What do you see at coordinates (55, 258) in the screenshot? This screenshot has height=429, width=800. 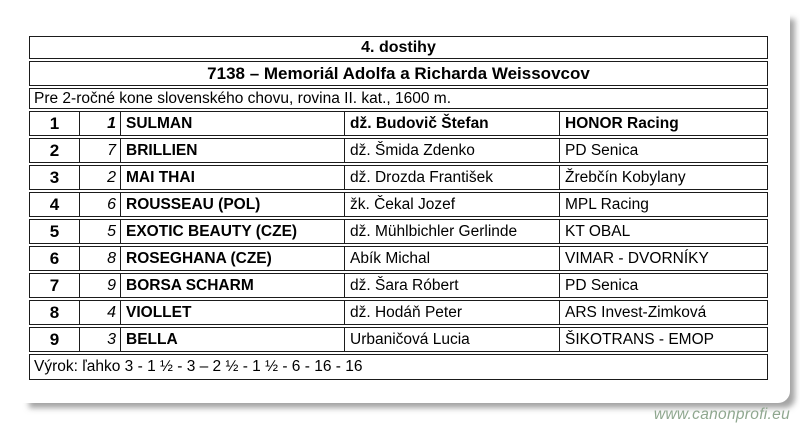 I see `place-cell: 6` at bounding box center [55, 258].